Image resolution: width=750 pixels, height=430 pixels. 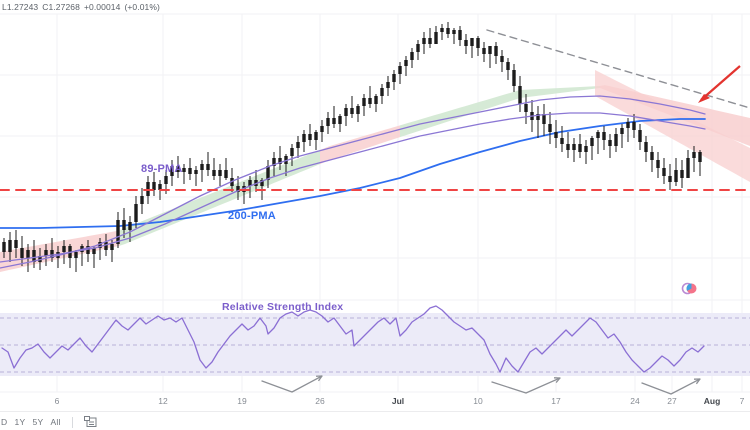 I want to click on red-down-arrow-annotation, so click(x=719, y=84).